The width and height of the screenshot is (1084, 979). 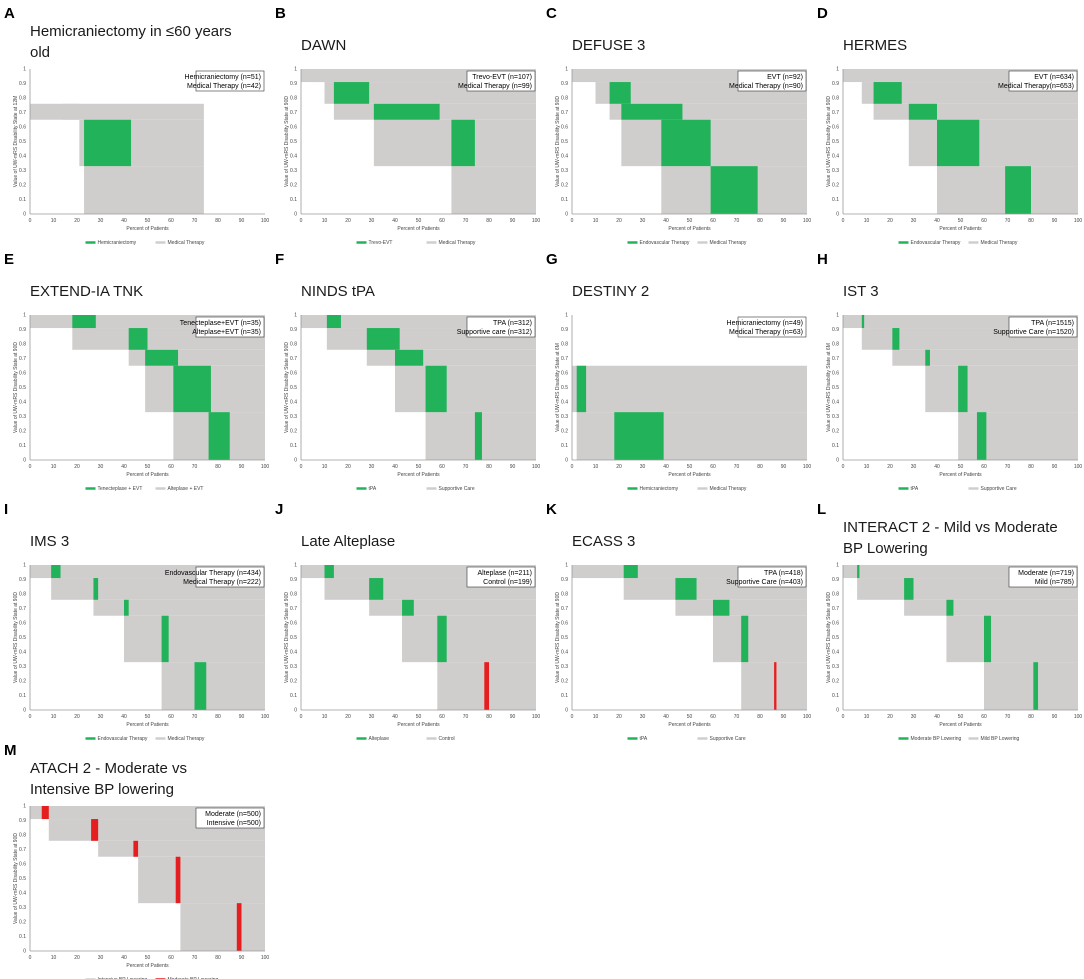 I want to click on x-tick-label: 60, so click(x=171, y=221).